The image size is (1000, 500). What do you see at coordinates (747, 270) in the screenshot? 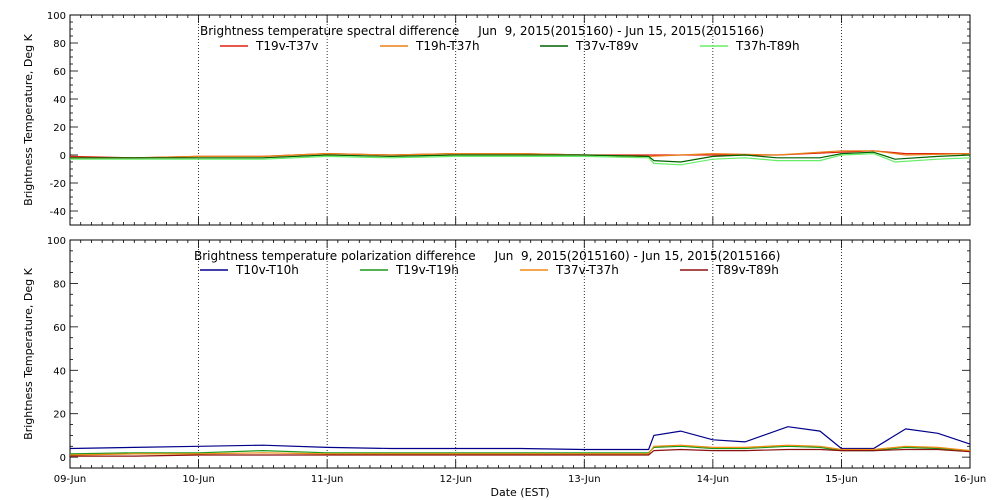
I see `legend-label: T89v-T89h` at bounding box center [747, 270].